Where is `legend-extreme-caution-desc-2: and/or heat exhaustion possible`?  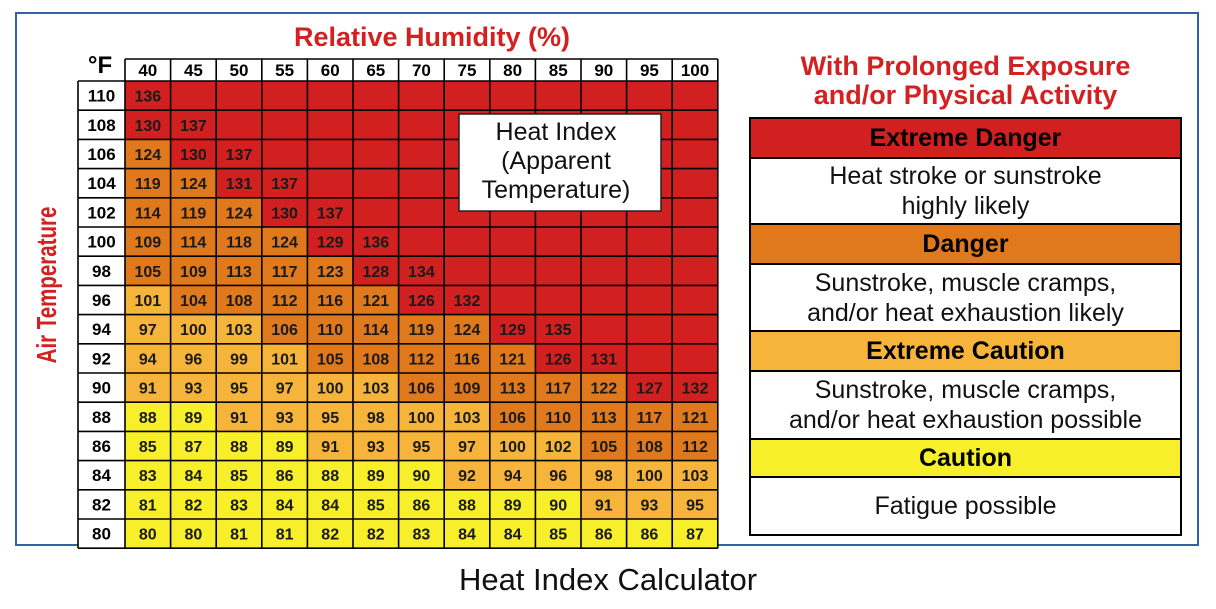 legend-extreme-caution-desc-2: and/or heat exhaustion possible is located at coordinates (965, 420).